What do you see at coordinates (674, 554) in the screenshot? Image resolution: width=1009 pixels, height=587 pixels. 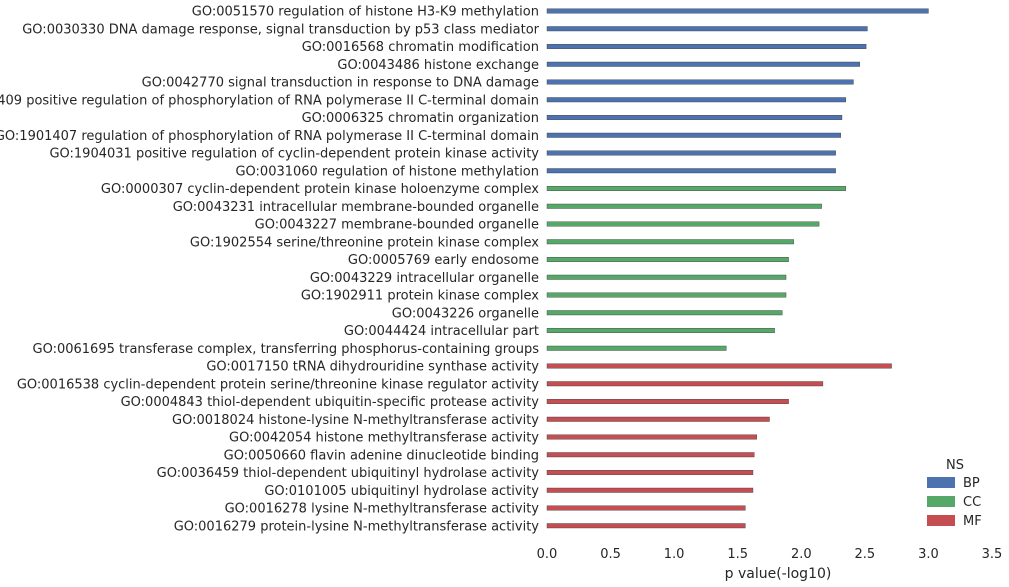 I see `x-tick-label: 1.0` at bounding box center [674, 554].